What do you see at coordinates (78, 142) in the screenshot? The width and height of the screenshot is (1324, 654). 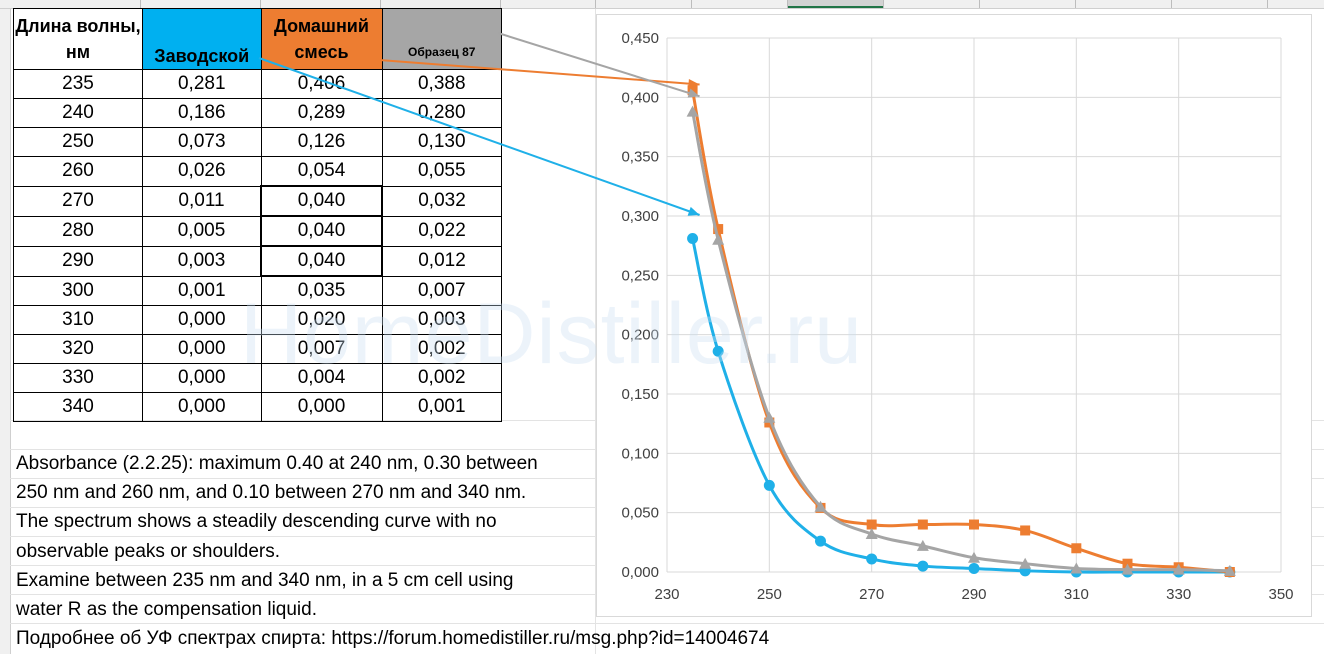 I see `cell-wavelength: 250` at bounding box center [78, 142].